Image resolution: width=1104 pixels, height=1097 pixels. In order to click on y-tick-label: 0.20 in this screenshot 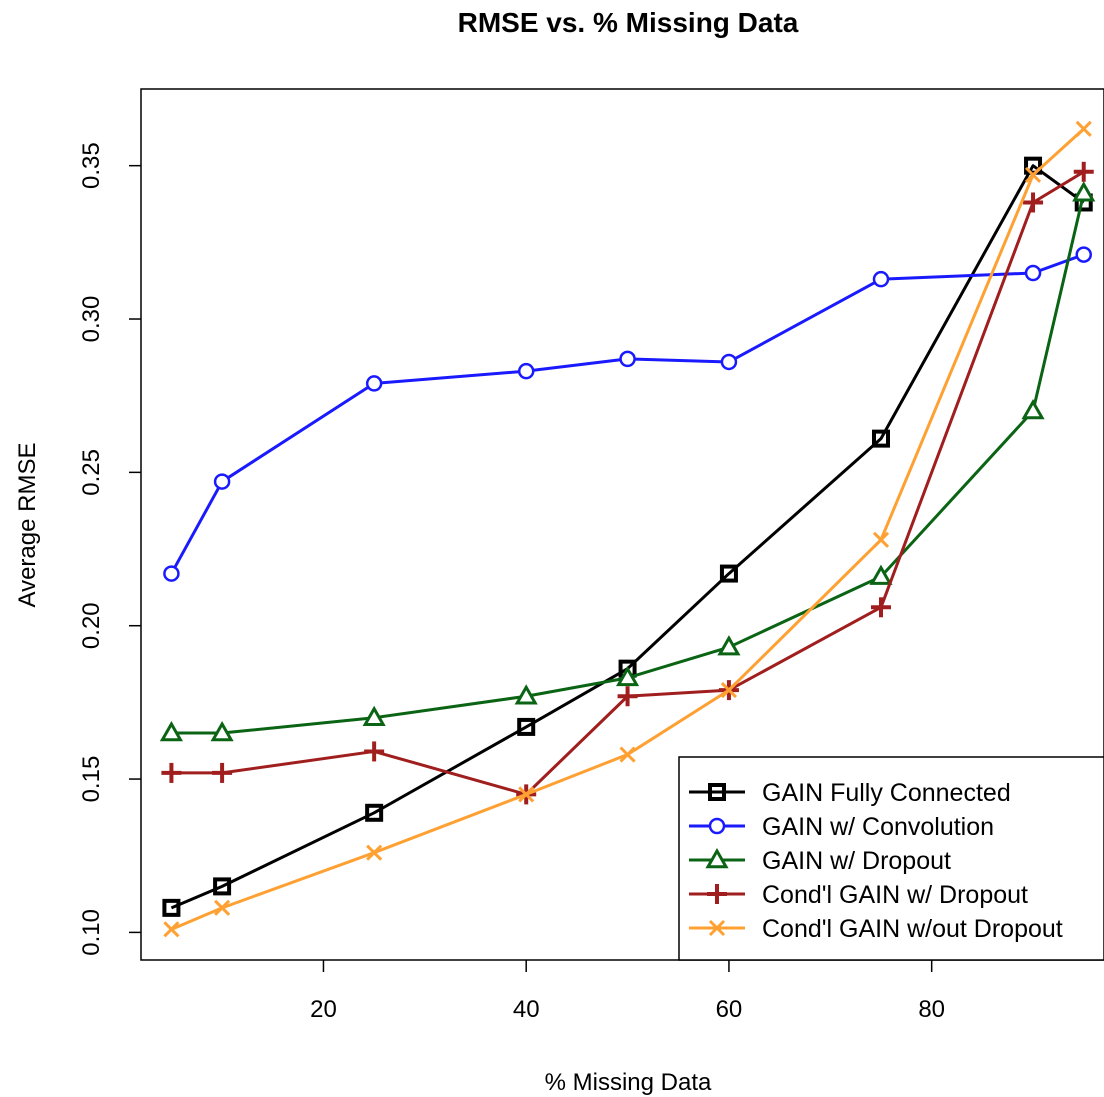, I will do `click(91, 625)`.